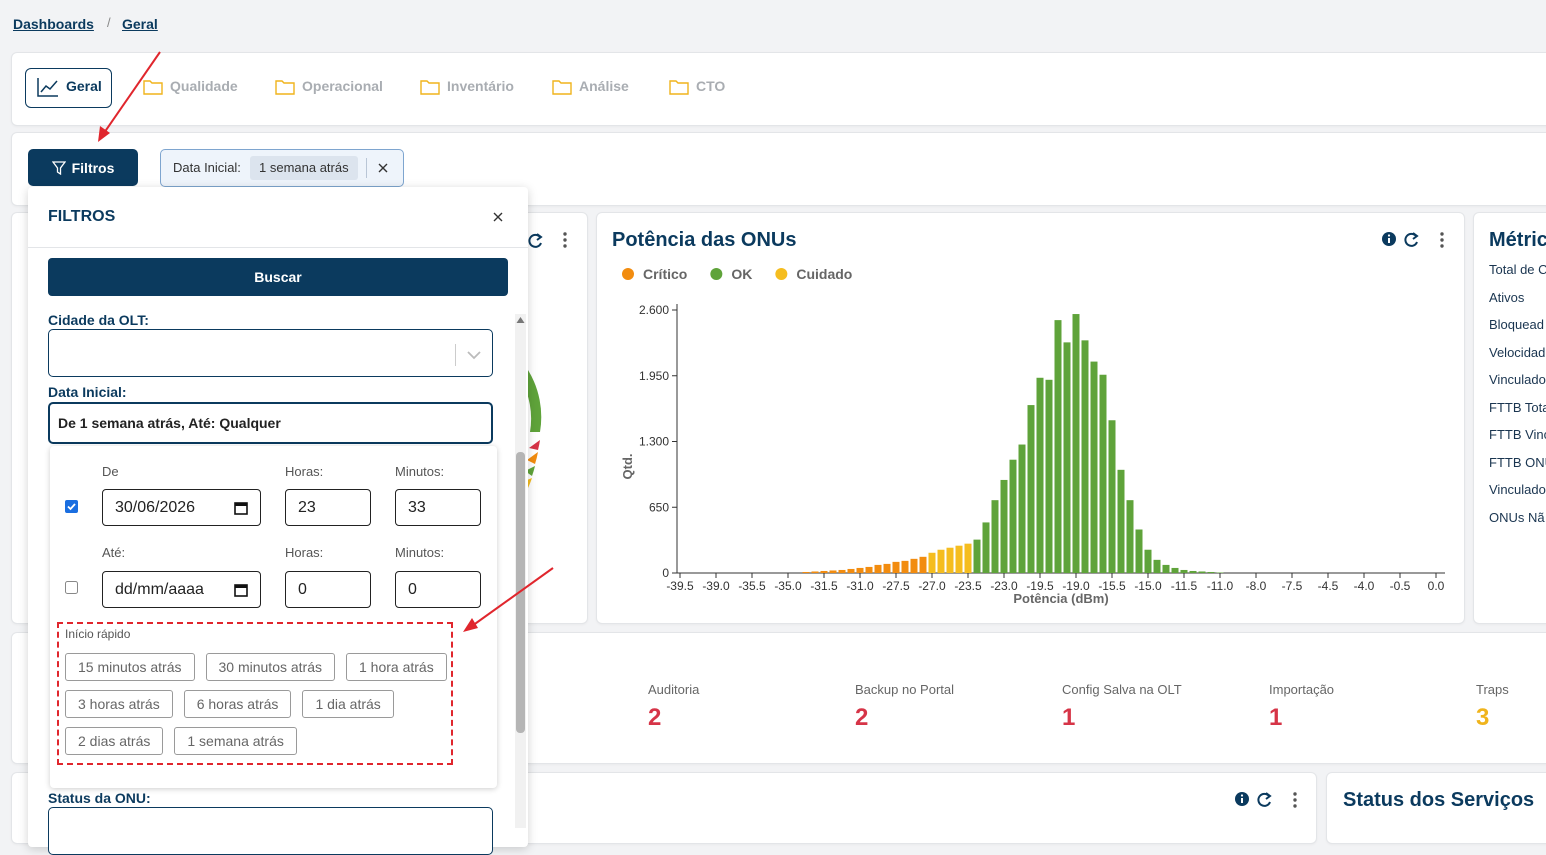 The width and height of the screenshot is (1546, 855). I want to click on tab: CTO, so click(711, 86).